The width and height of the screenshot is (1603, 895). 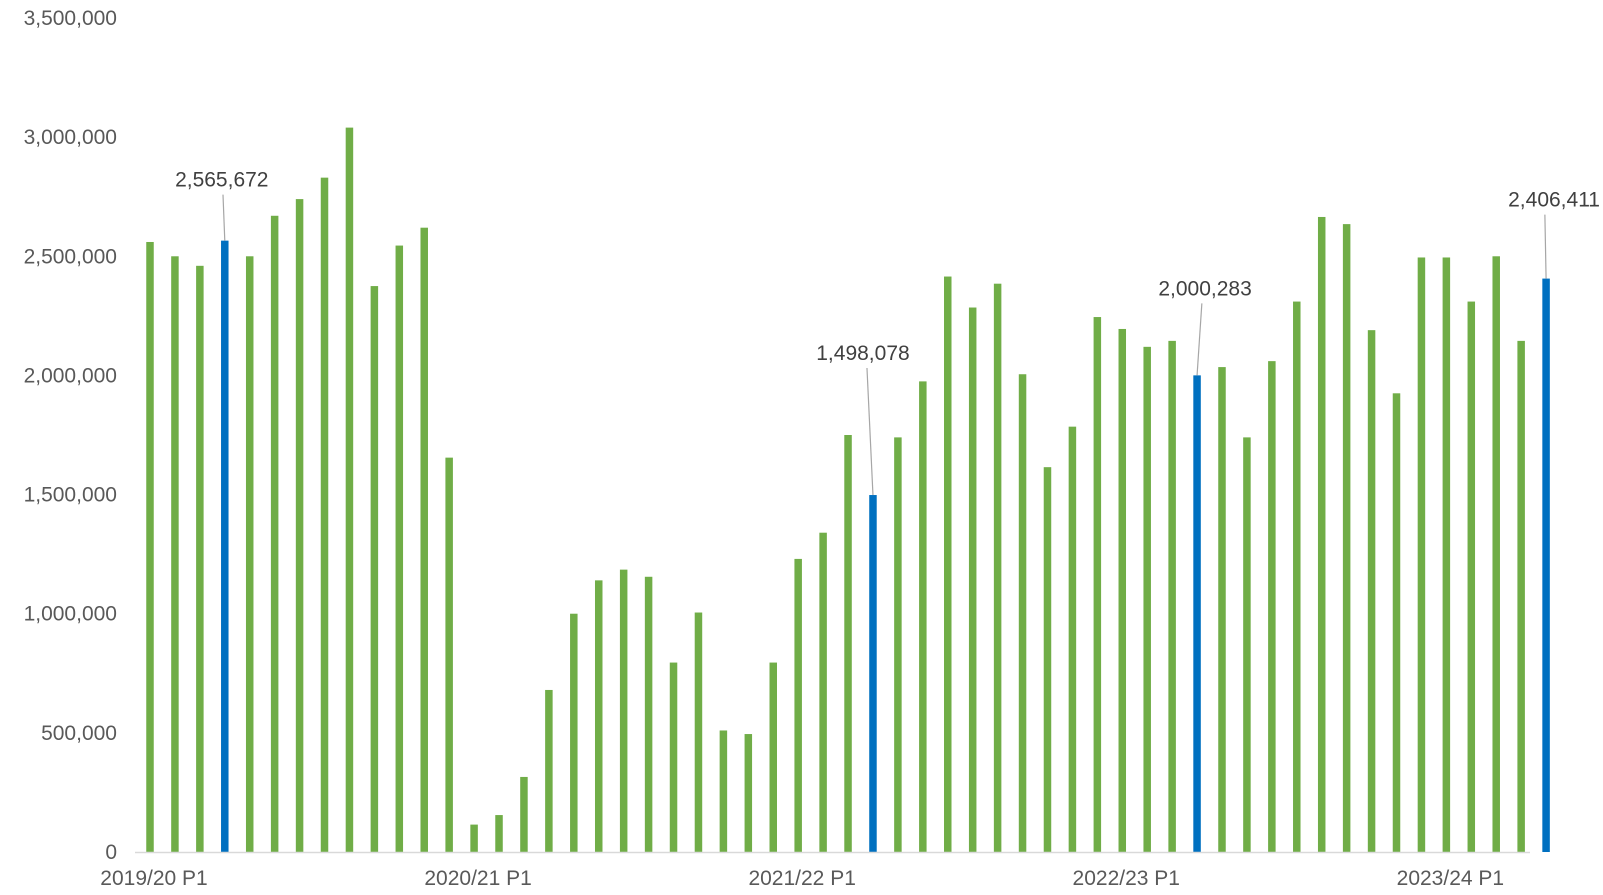 I want to click on y-tick-label: 3,000,000, so click(x=70, y=137).